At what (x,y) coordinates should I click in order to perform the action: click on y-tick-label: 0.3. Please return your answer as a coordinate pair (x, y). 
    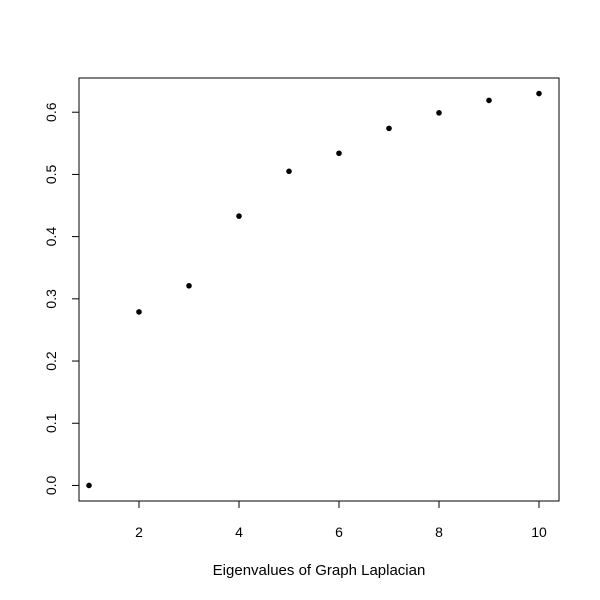
    Looking at the image, I should click on (51, 299).